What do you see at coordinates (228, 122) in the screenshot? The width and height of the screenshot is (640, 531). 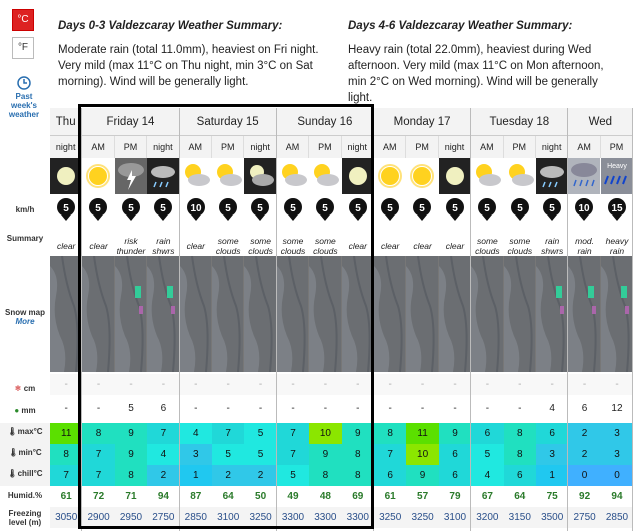 I see `day-header: Saturday 15` at bounding box center [228, 122].